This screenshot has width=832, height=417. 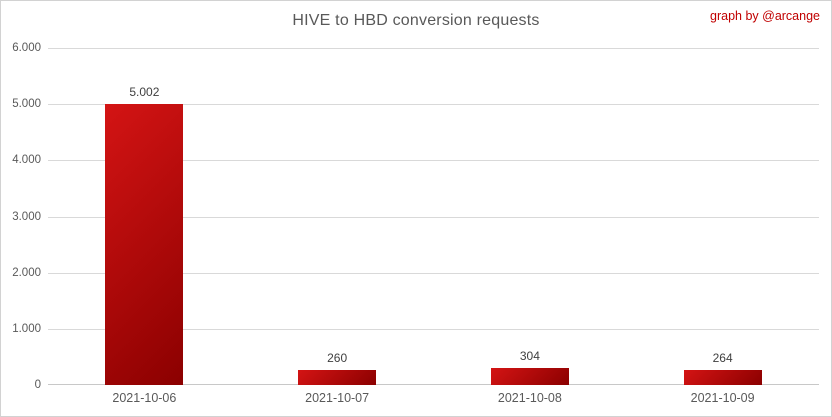 I want to click on y-tick-label: 3.000, so click(x=26, y=216).